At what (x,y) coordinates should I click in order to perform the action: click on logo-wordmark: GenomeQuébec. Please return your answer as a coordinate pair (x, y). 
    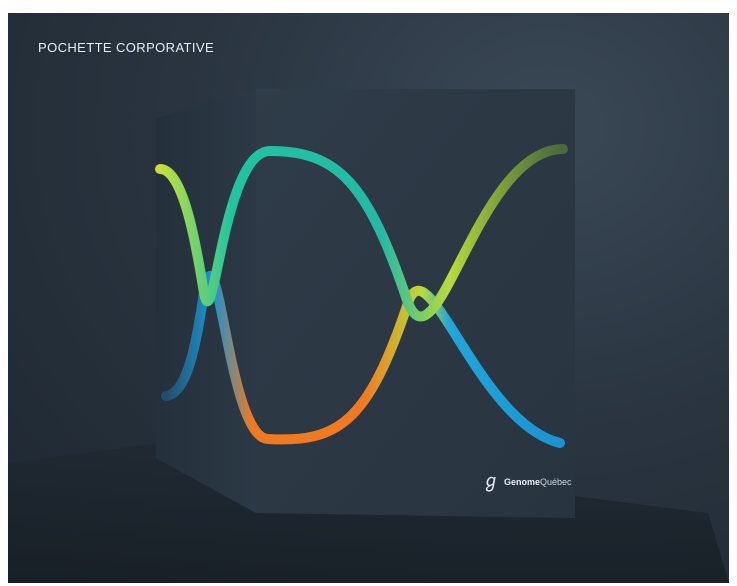
    Looking at the image, I should click on (538, 482).